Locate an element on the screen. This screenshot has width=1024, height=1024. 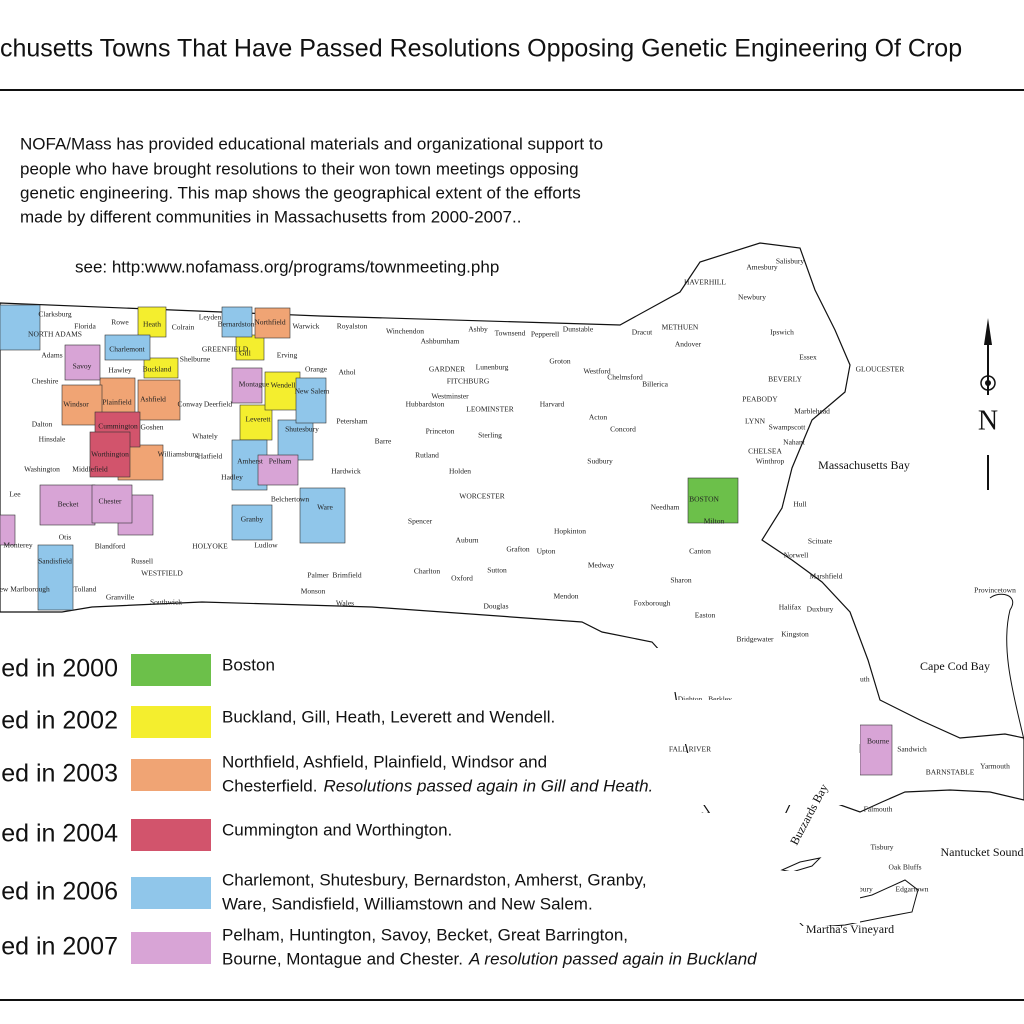
town-label: Nahant is located at coordinates (794, 442).